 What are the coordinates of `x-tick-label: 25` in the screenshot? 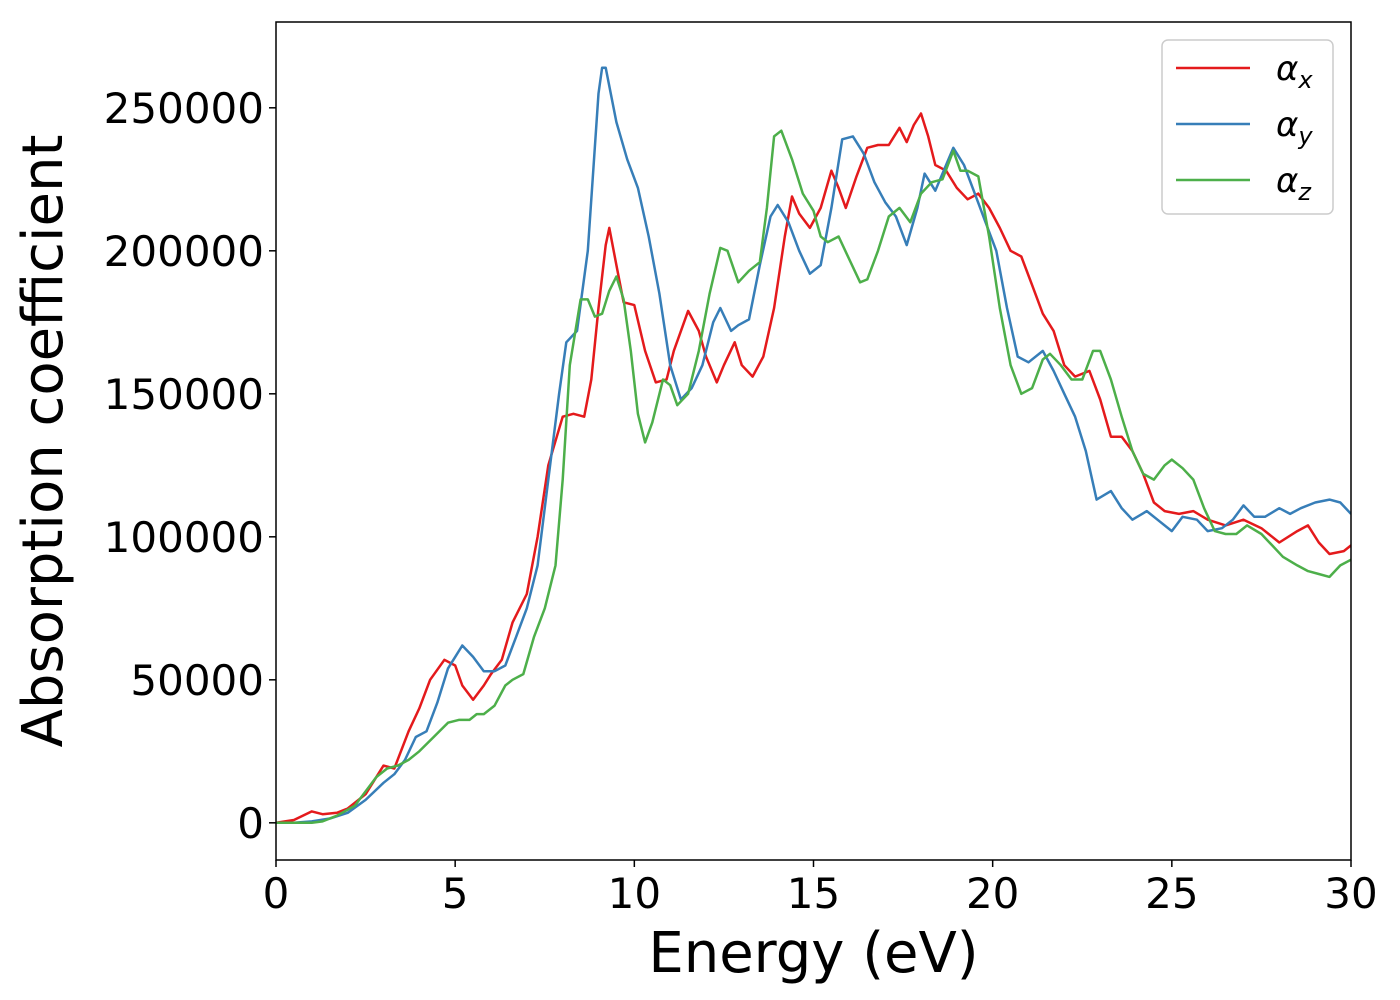 It's located at (1171, 893).